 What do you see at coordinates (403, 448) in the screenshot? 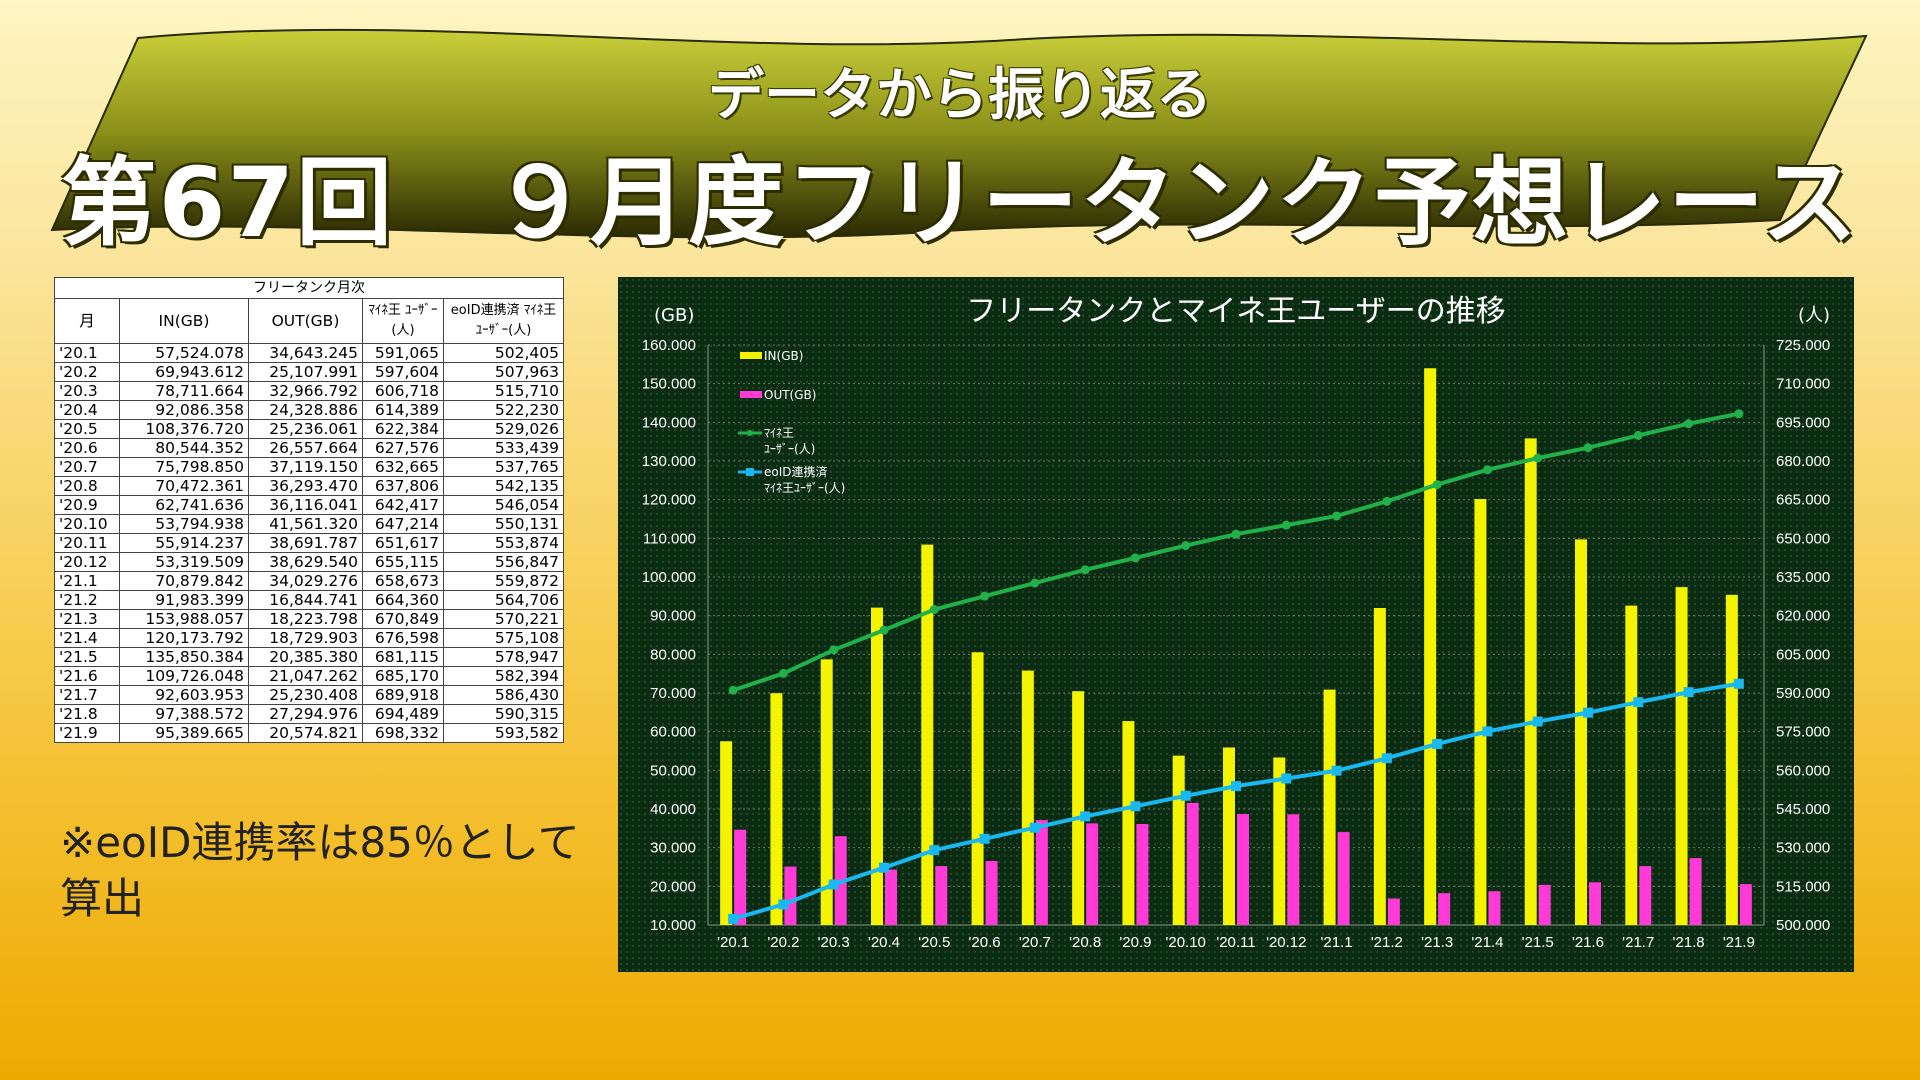
I see `table-cell: 627,576` at bounding box center [403, 448].